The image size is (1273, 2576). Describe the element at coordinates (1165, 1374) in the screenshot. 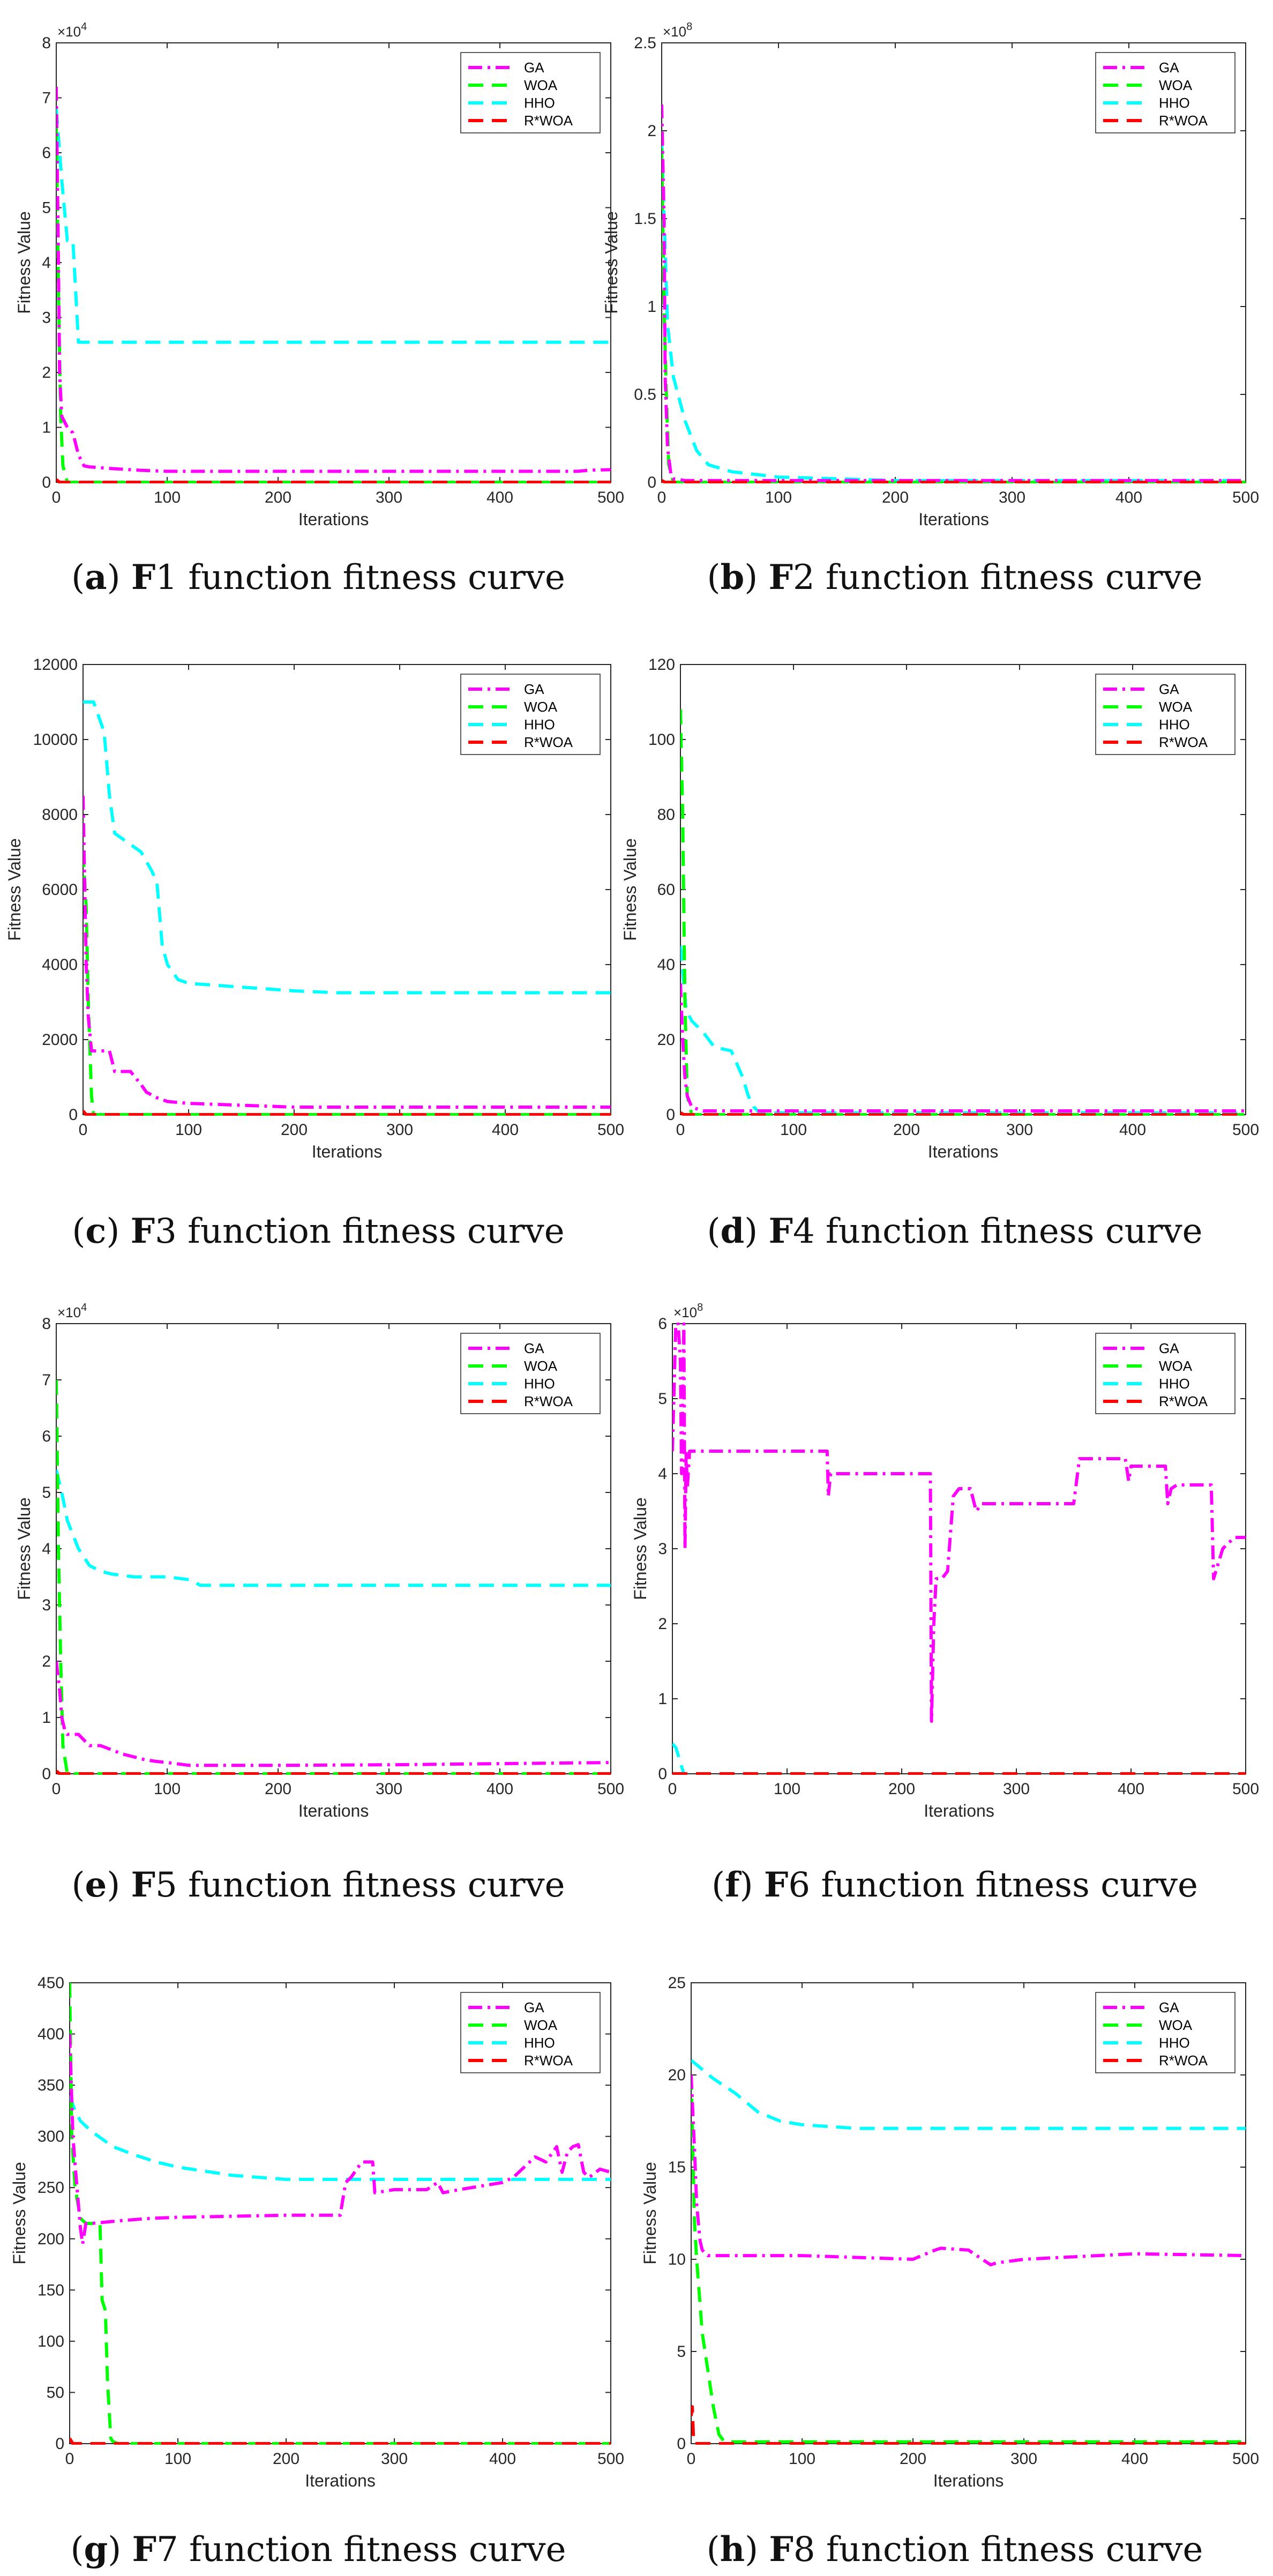

I see `legend-box` at that location.